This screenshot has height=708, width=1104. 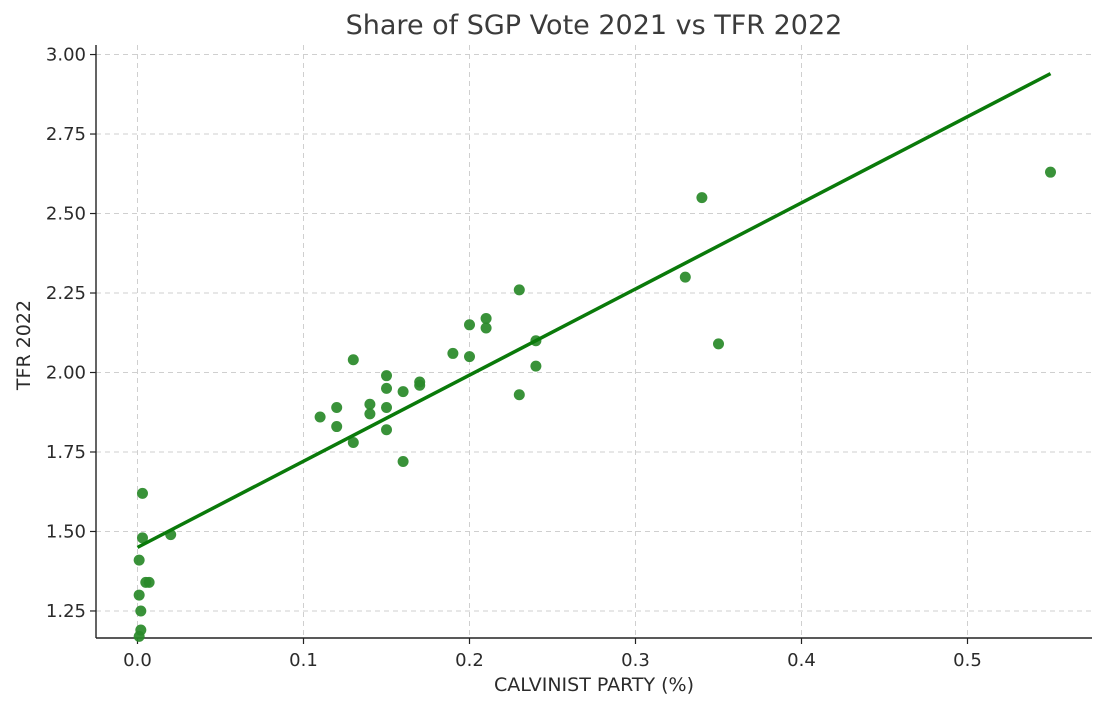 What do you see at coordinates (66, 531) in the screenshot?
I see `y-tick-label: 1.50` at bounding box center [66, 531].